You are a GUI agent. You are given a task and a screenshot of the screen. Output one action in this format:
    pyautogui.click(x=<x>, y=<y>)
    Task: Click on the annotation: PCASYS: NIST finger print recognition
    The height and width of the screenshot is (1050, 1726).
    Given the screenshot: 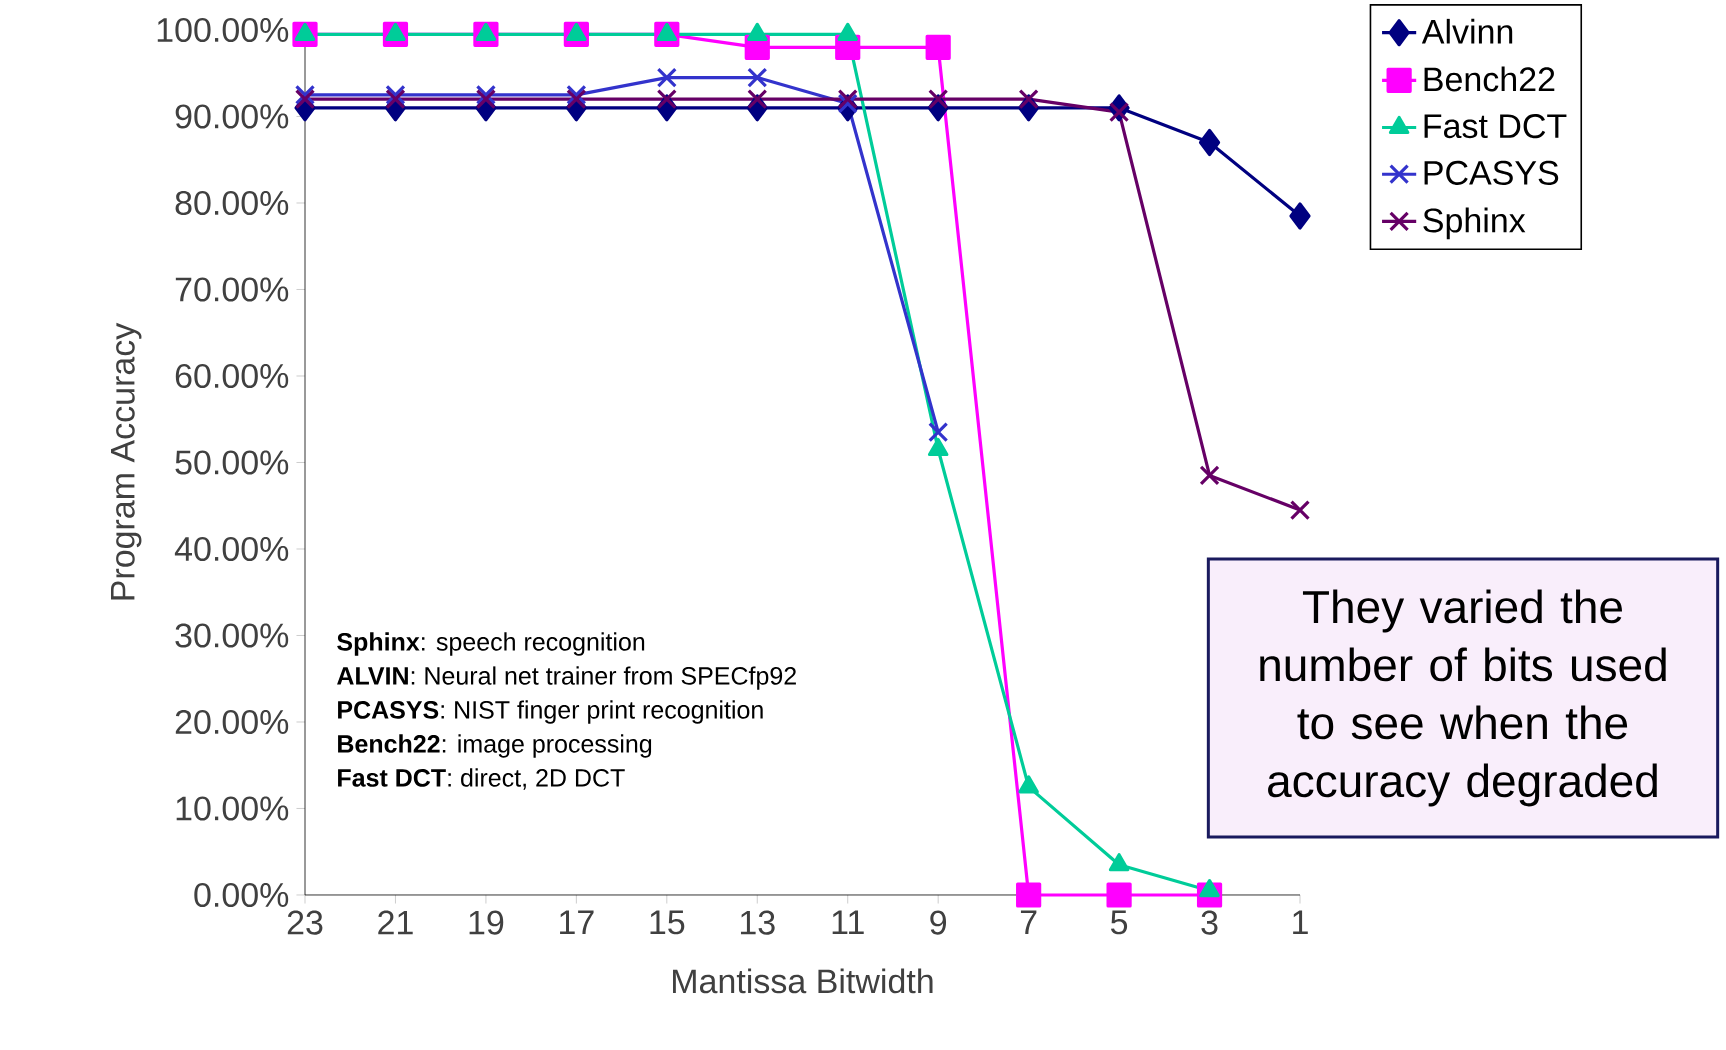 What is the action you would take?
    pyautogui.click(x=550, y=712)
    